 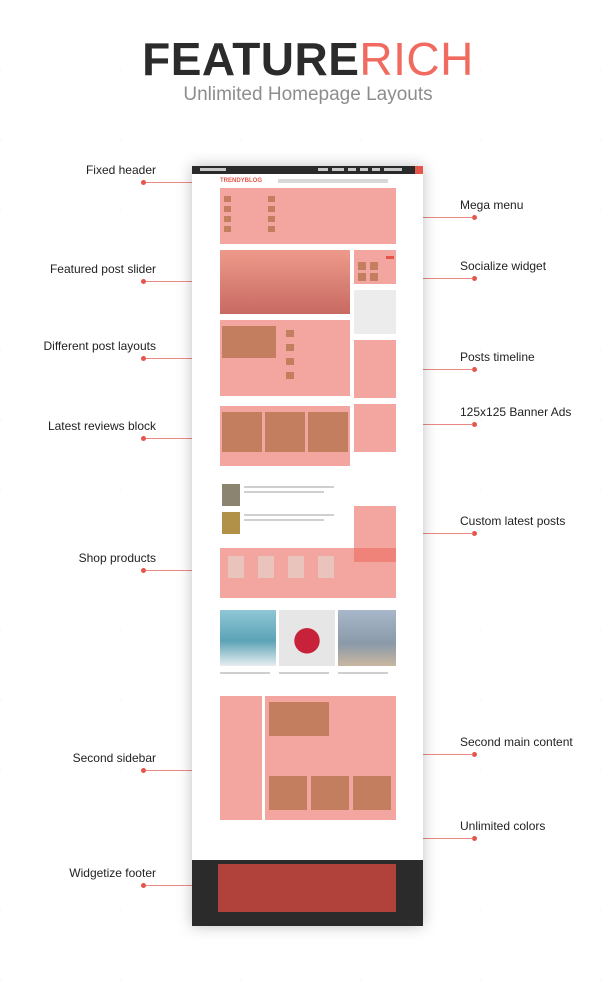 I want to click on shop-products-block, so click(x=308, y=573).